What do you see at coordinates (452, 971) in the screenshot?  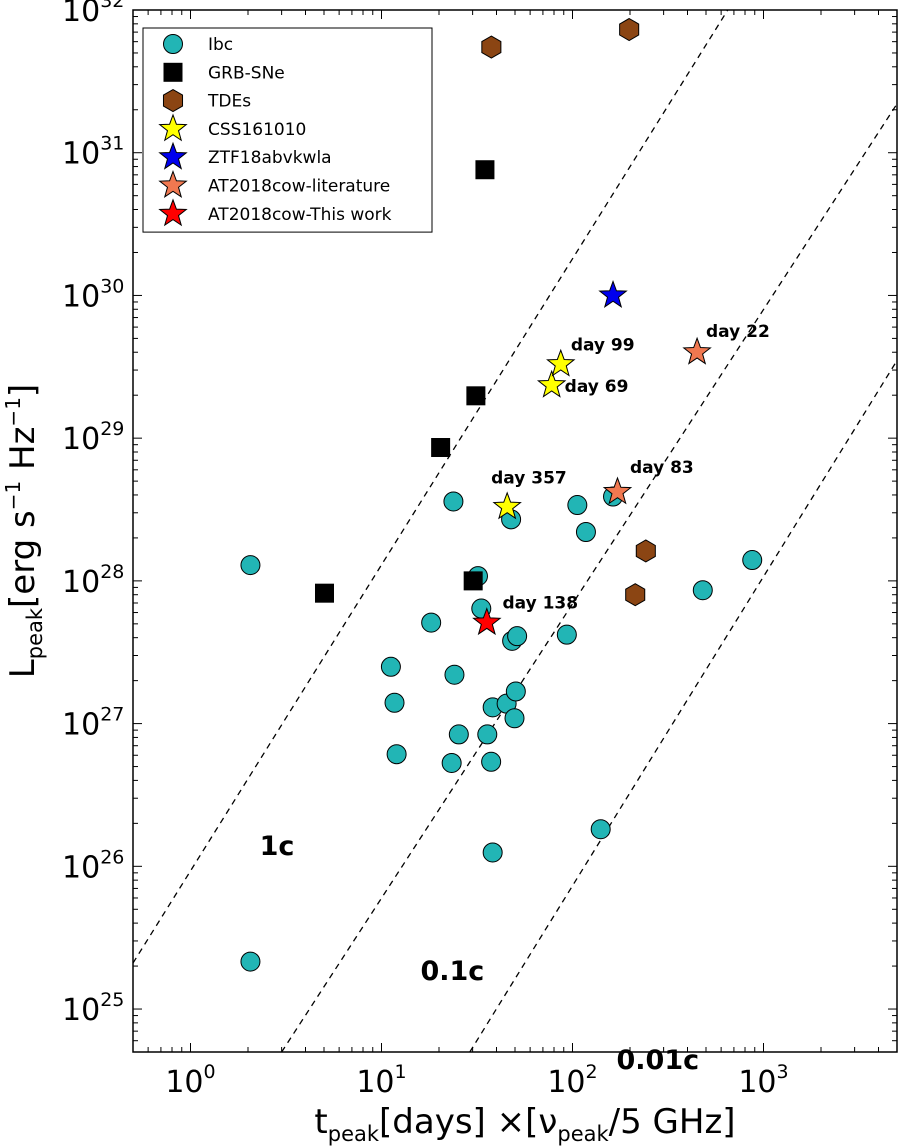 I see `reference-line-label-0-1c: 0.1c` at bounding box center [452, 971].